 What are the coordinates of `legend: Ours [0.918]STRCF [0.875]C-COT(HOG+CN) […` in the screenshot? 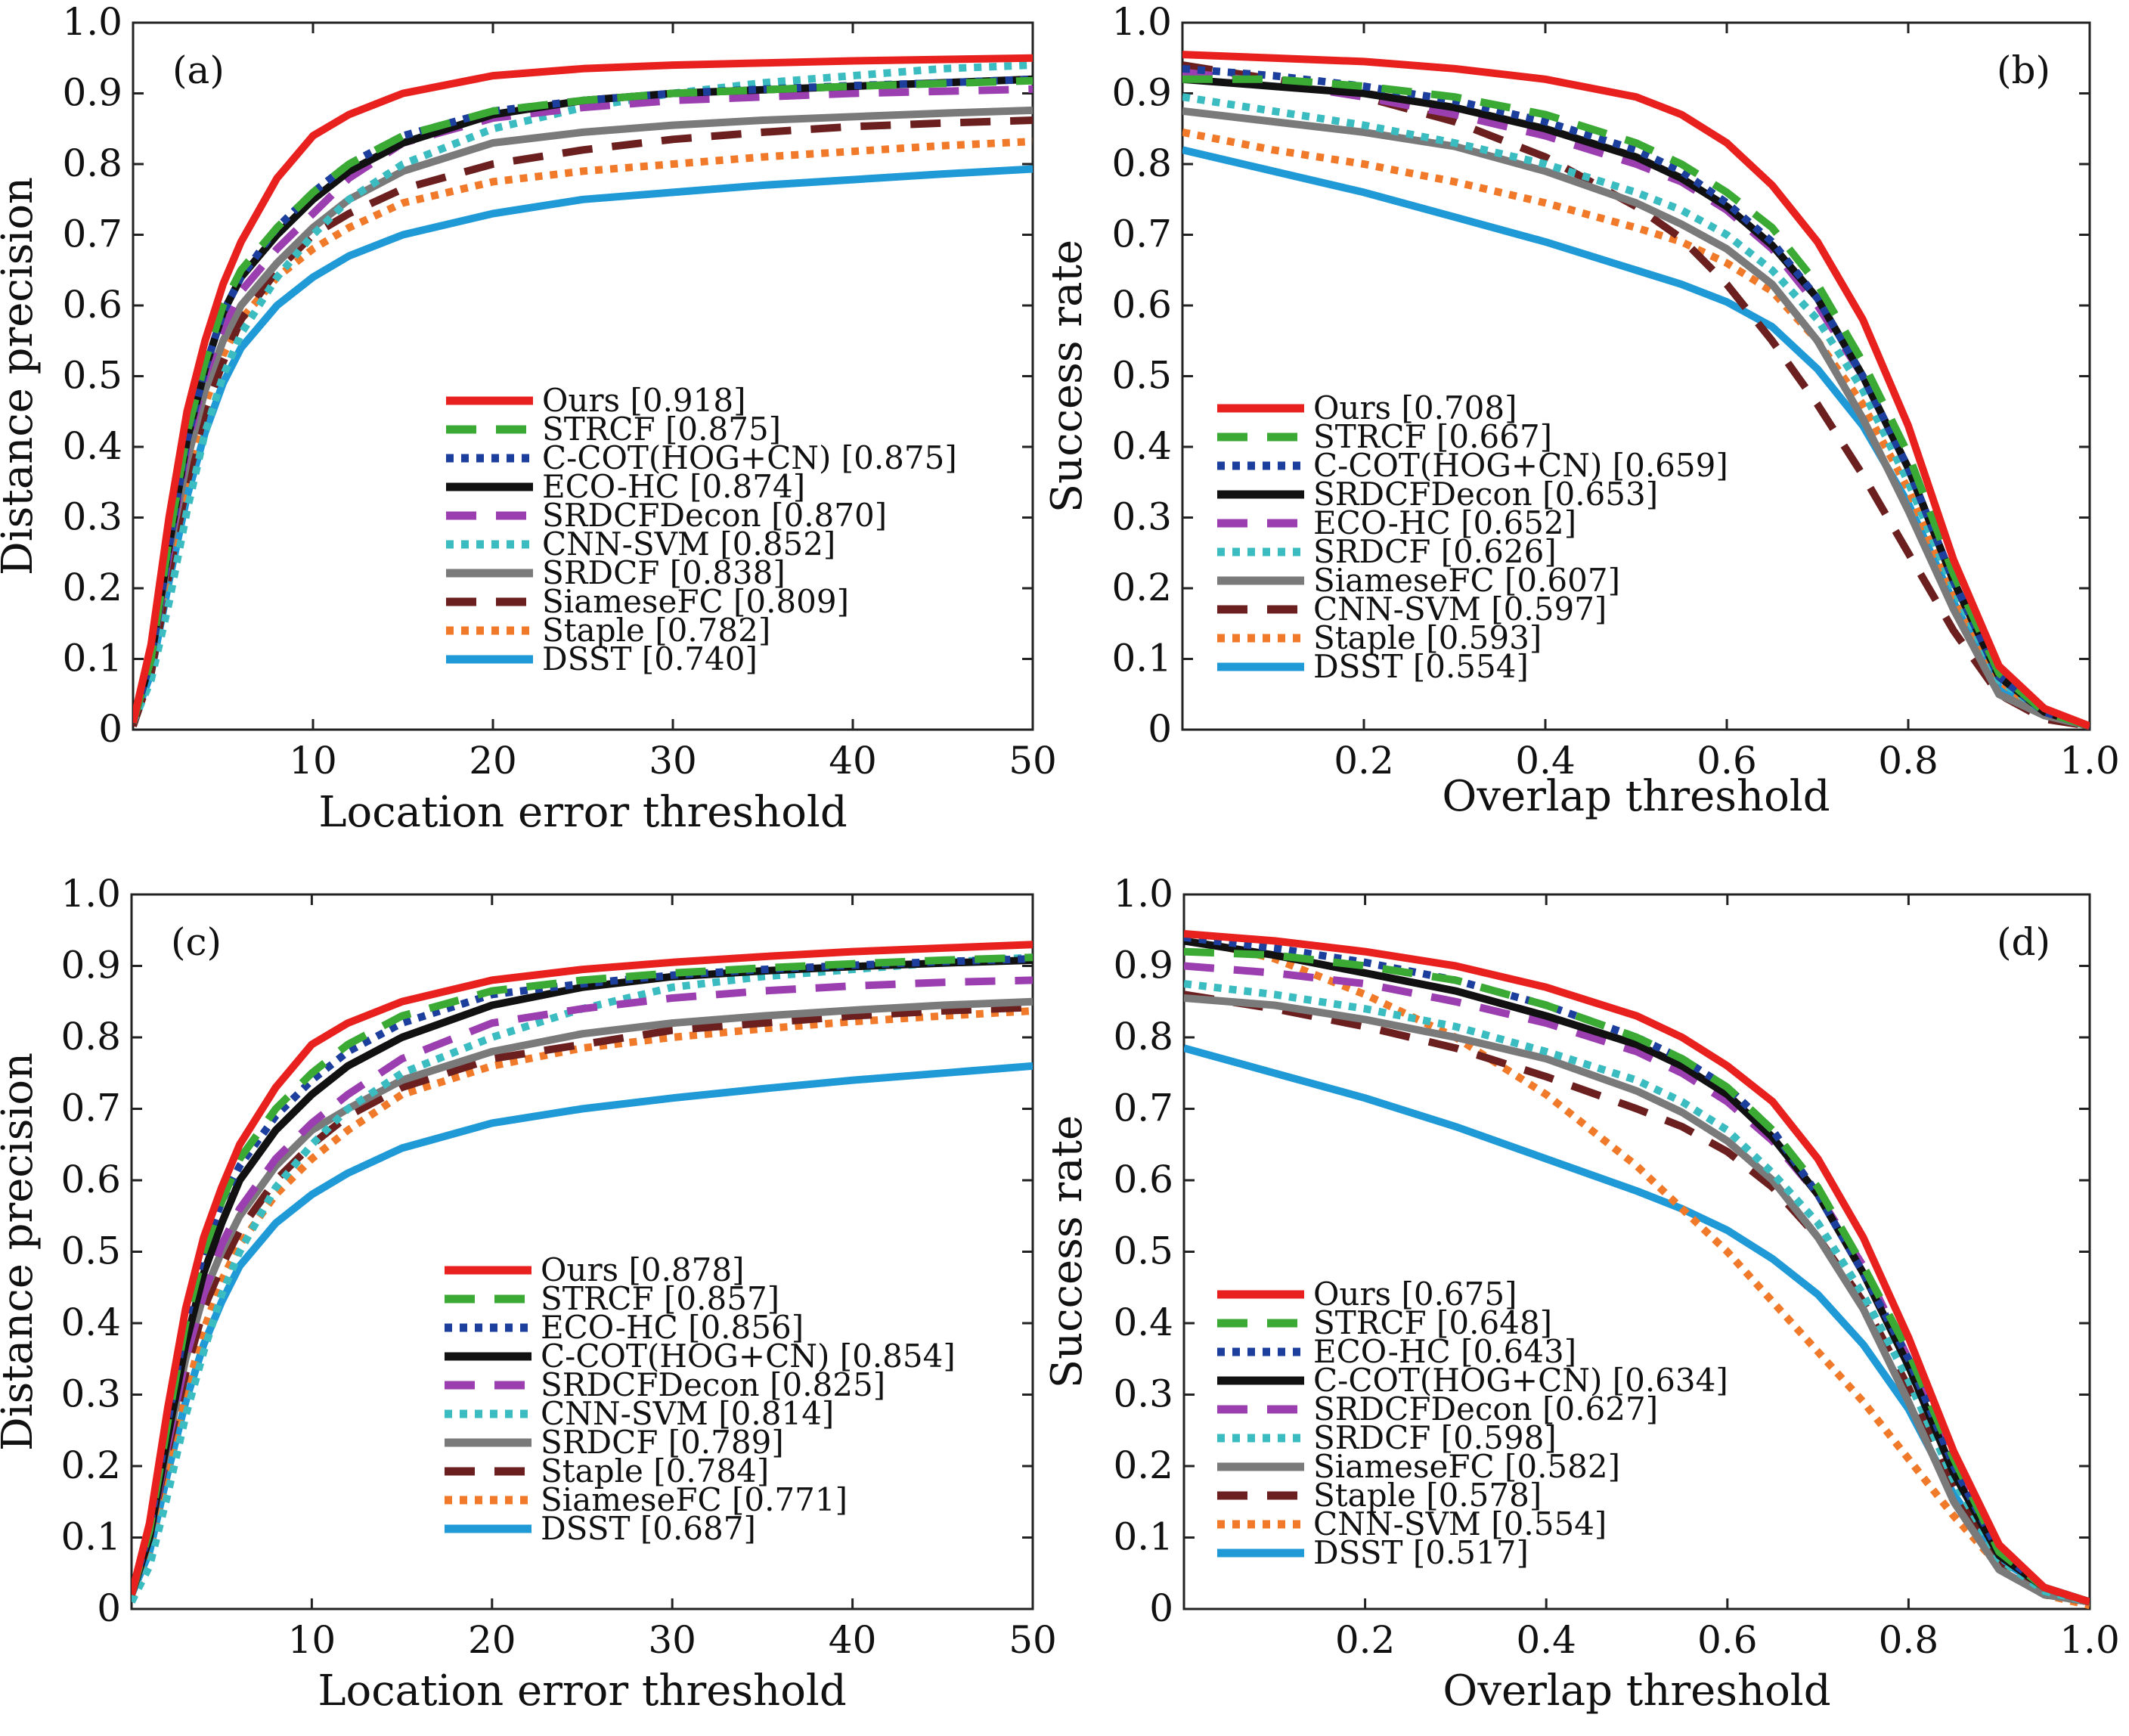 It's located at (701, 529).